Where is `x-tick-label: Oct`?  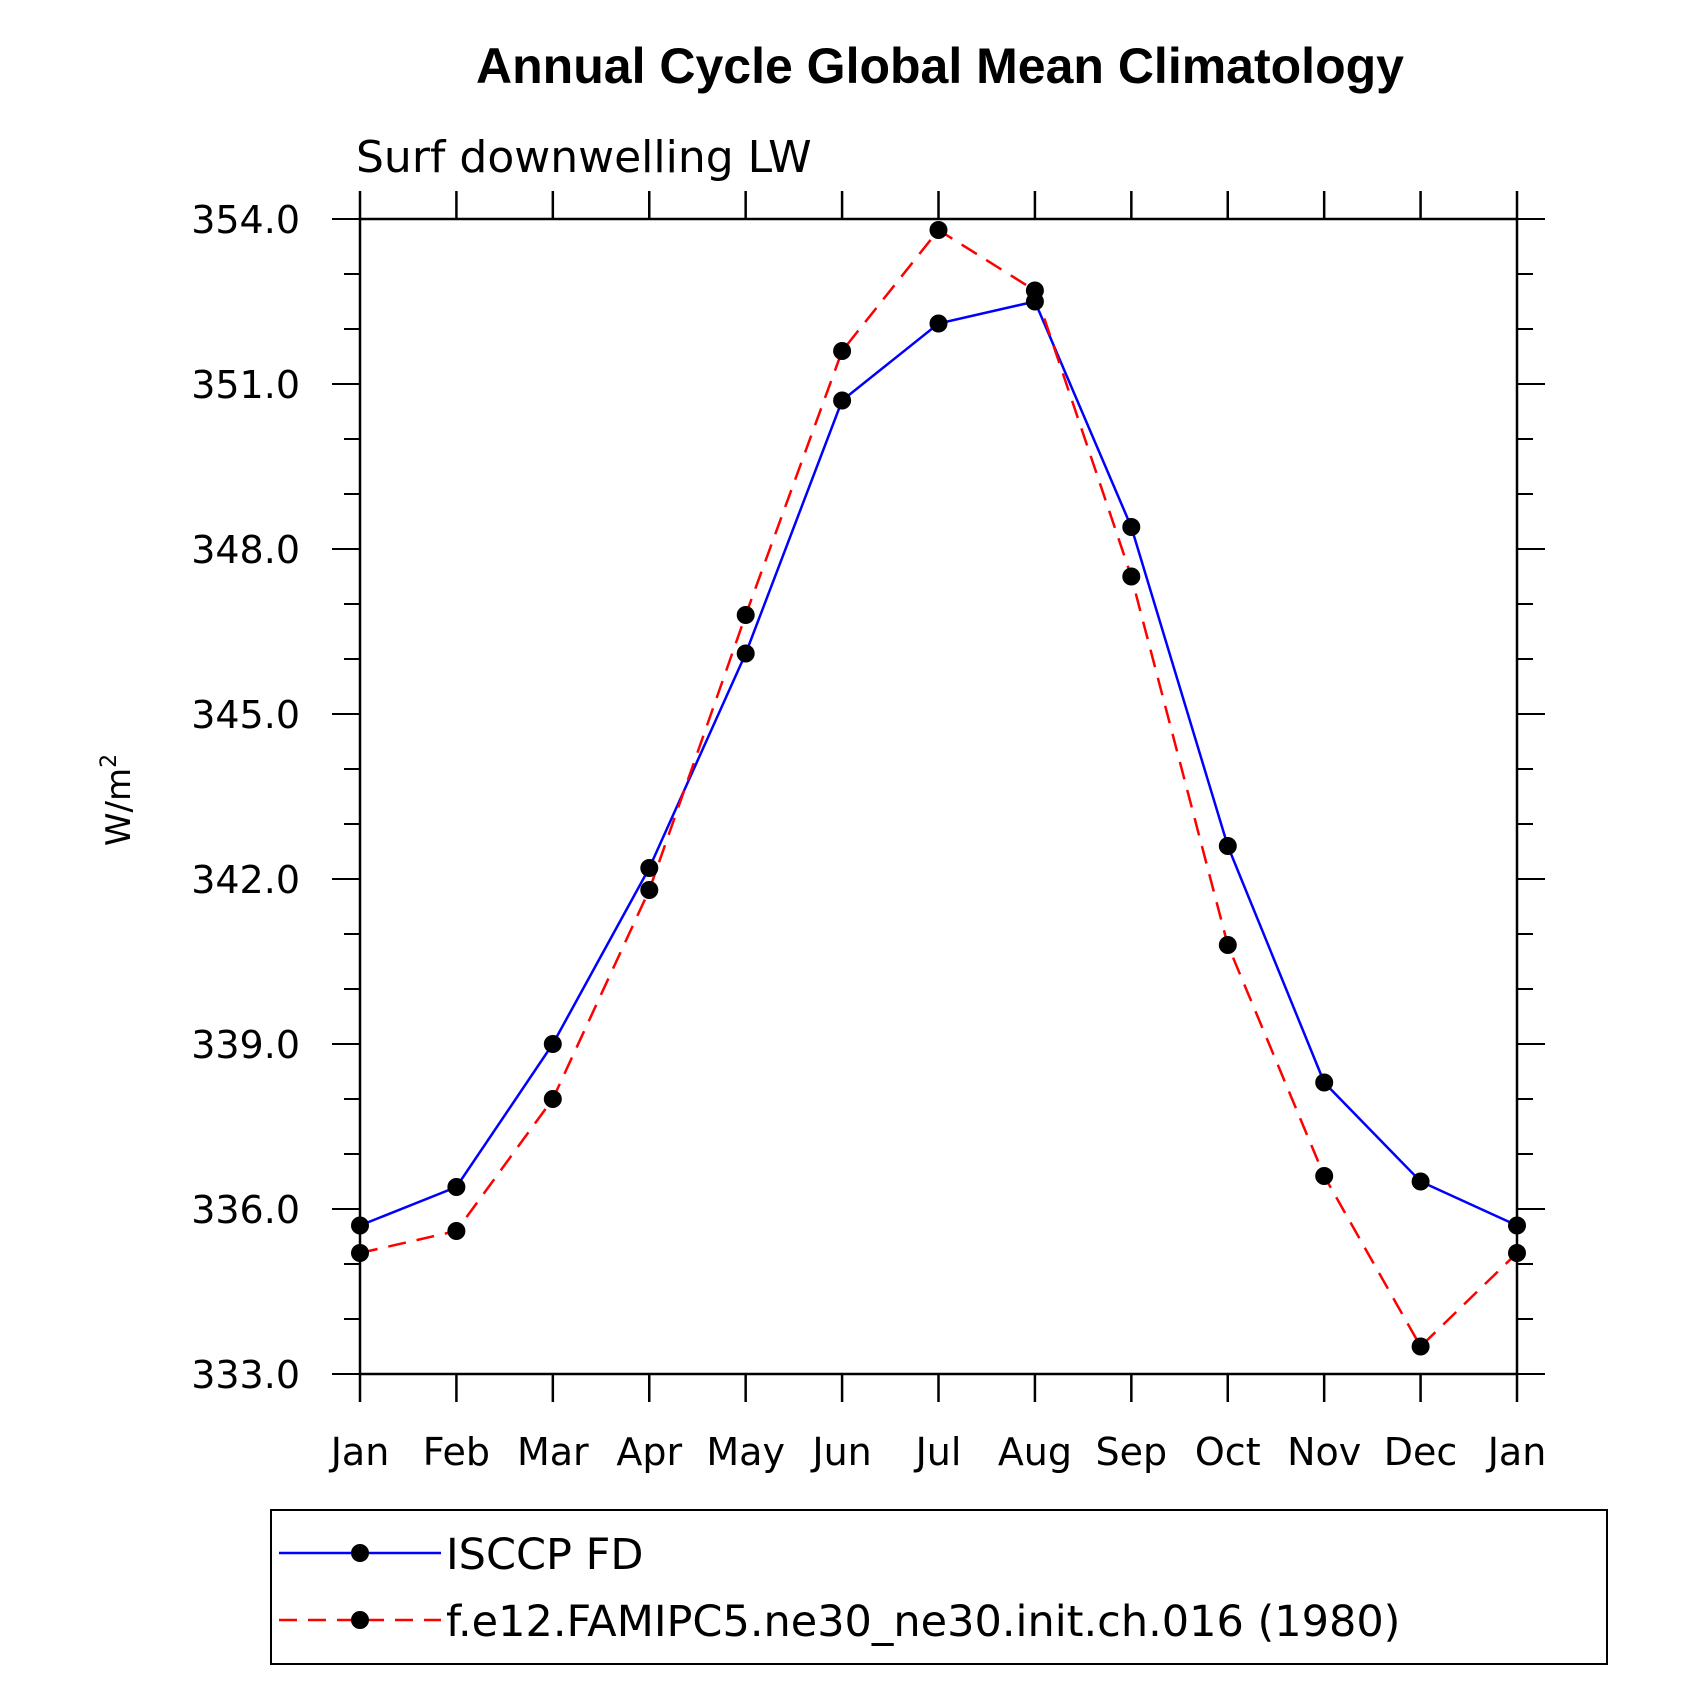
x-tick-label: Oct is located at coordinates (1228, 1452).